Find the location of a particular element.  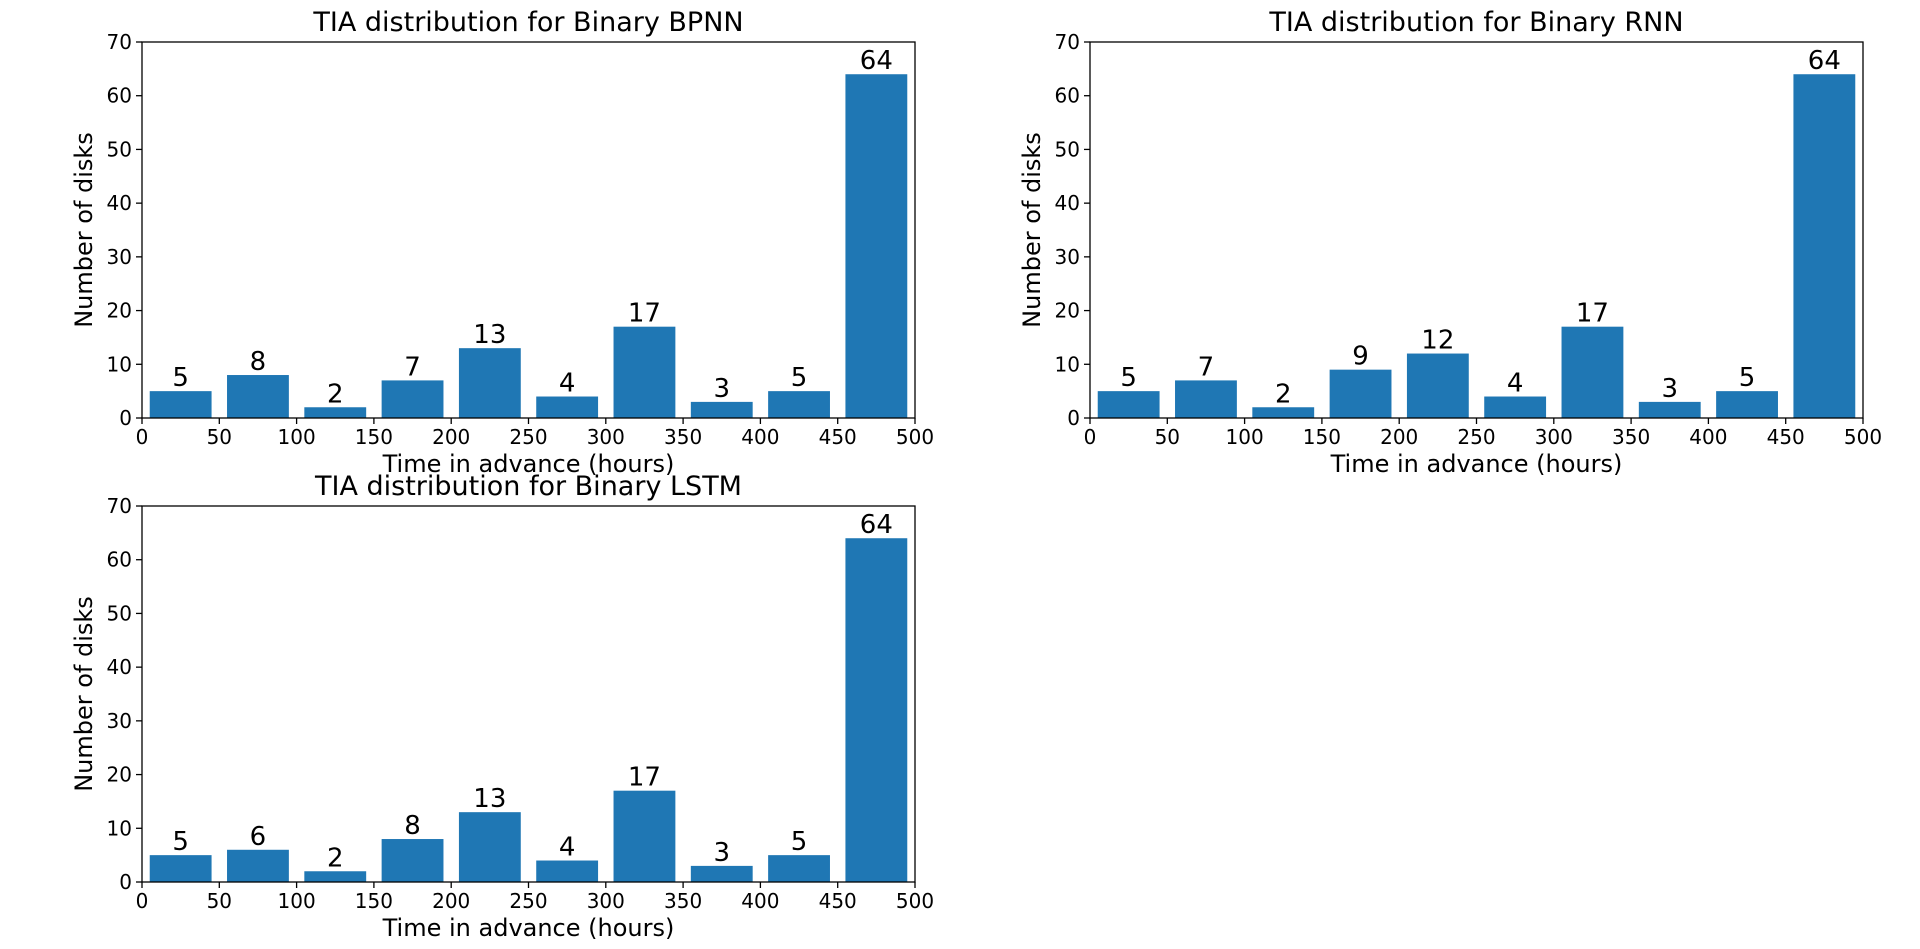

x-tick-label: 250 is located at coordinates (1476, 437).